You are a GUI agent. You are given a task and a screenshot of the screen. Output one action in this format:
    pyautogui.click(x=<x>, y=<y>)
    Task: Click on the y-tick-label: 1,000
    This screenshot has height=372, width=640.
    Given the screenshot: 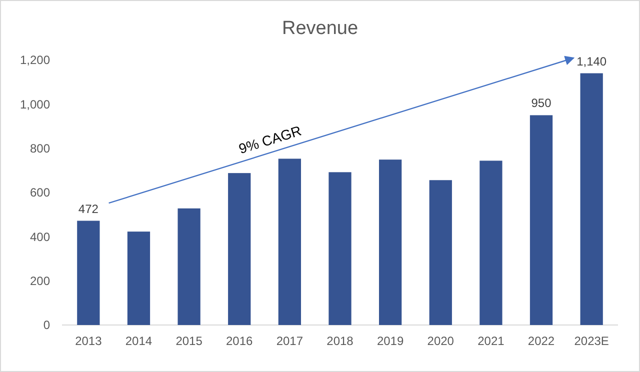 What is the action you would take?
    pyautogui.click(x=35, y=104)
    